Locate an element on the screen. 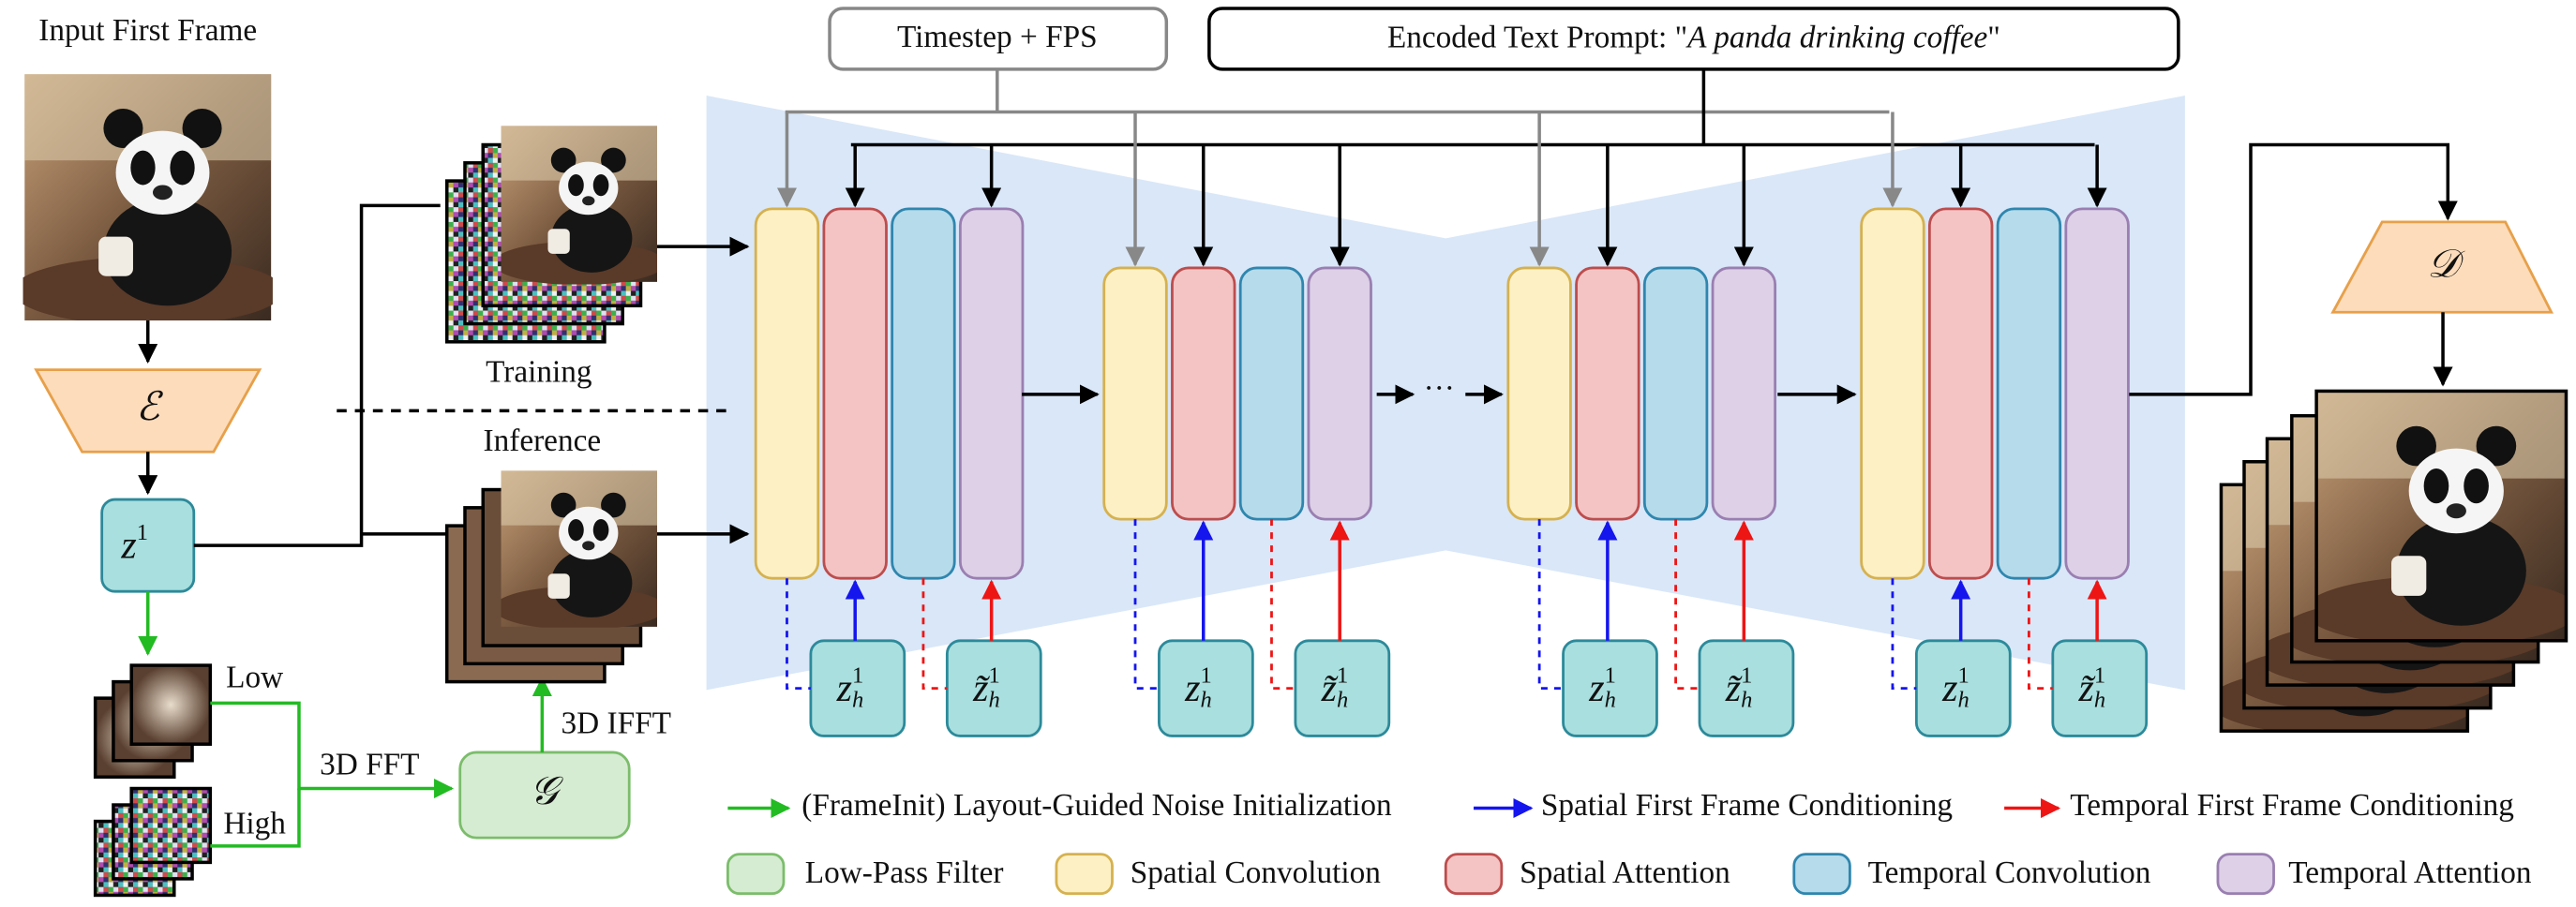 The width and height of the screenshot is (2576, 907). high-label: High is located at coordinates (255, 823).